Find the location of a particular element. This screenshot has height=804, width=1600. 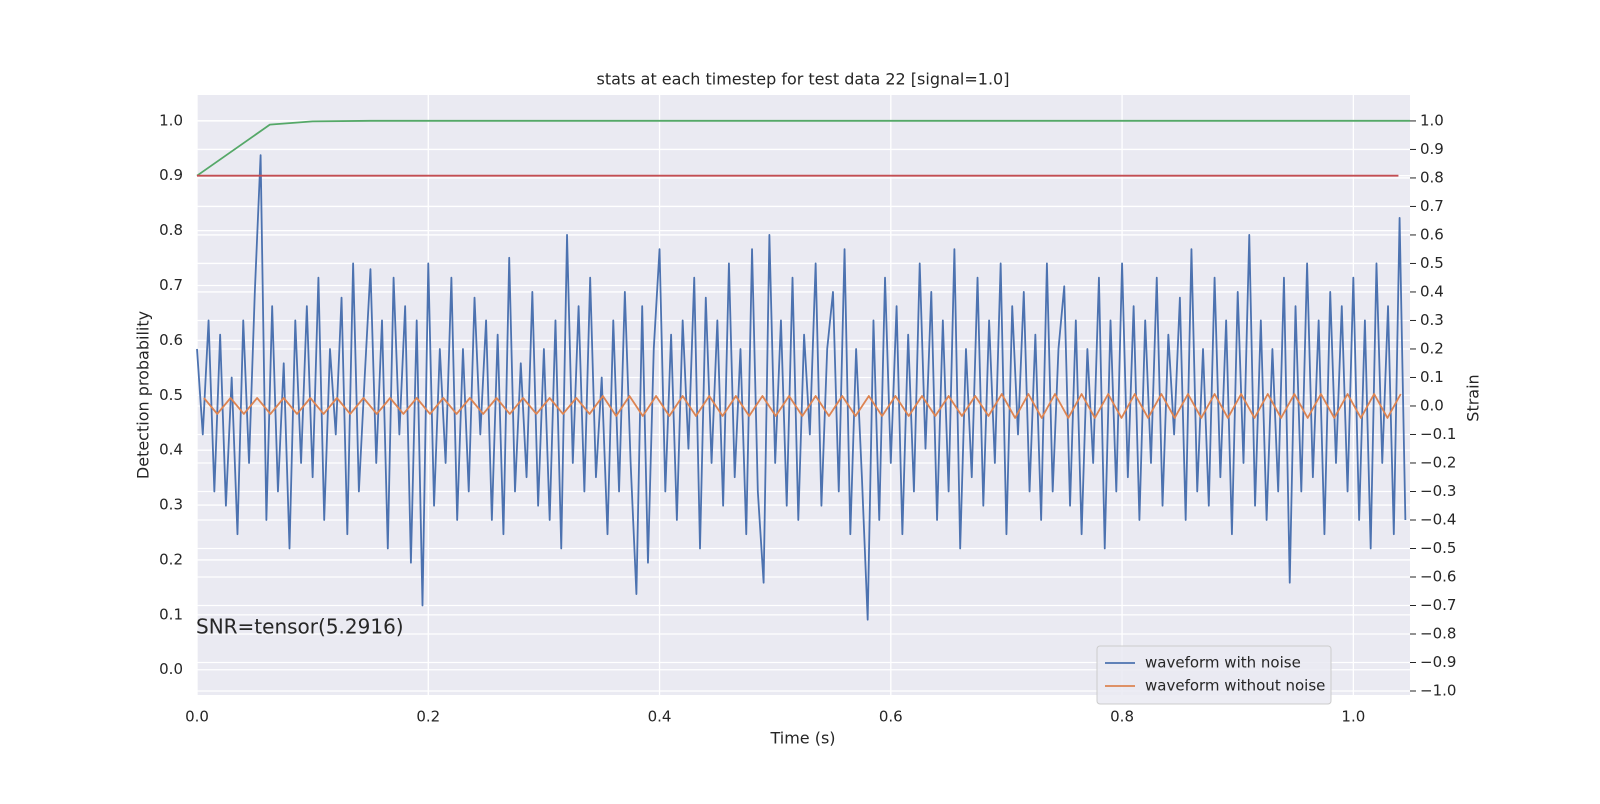

y2-tick-label: −0.9 is located at coordinates (1438, 662).